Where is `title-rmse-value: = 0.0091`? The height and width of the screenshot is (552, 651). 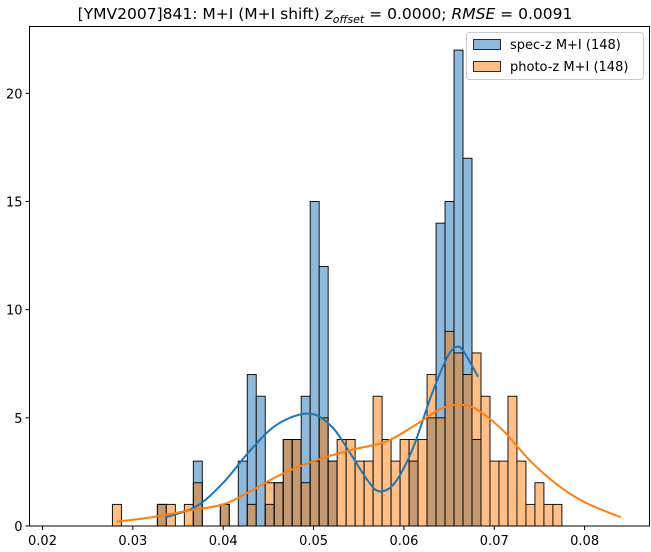
title-rmse-value: = 0.0091 is located at coordinates (533, 14).